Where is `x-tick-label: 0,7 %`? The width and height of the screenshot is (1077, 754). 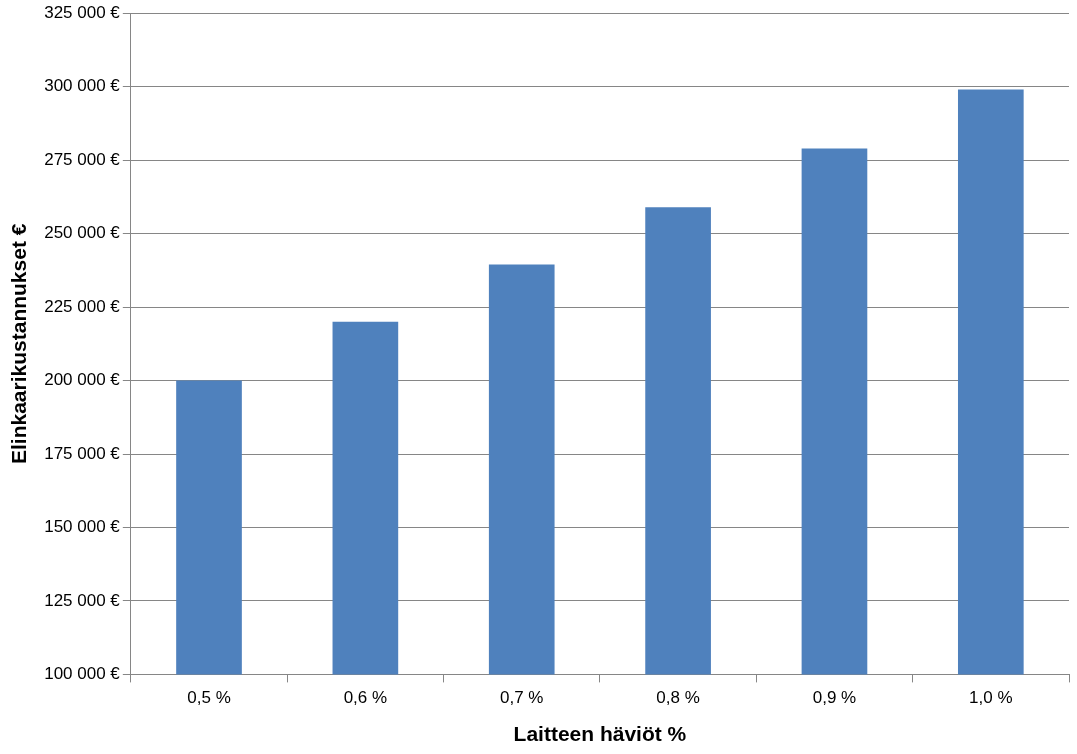 x-tick-label: 0,7 % is located at coordinates (521, 698).